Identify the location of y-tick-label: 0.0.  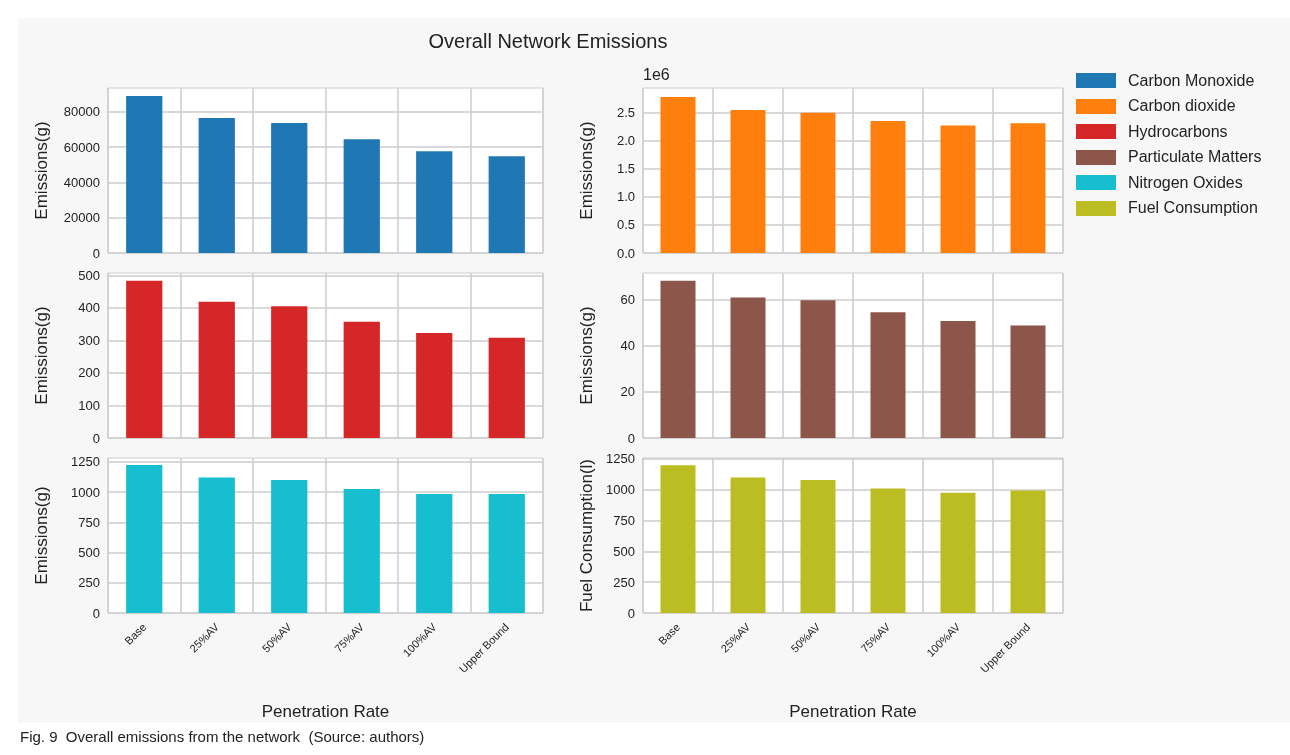
(625, 253).